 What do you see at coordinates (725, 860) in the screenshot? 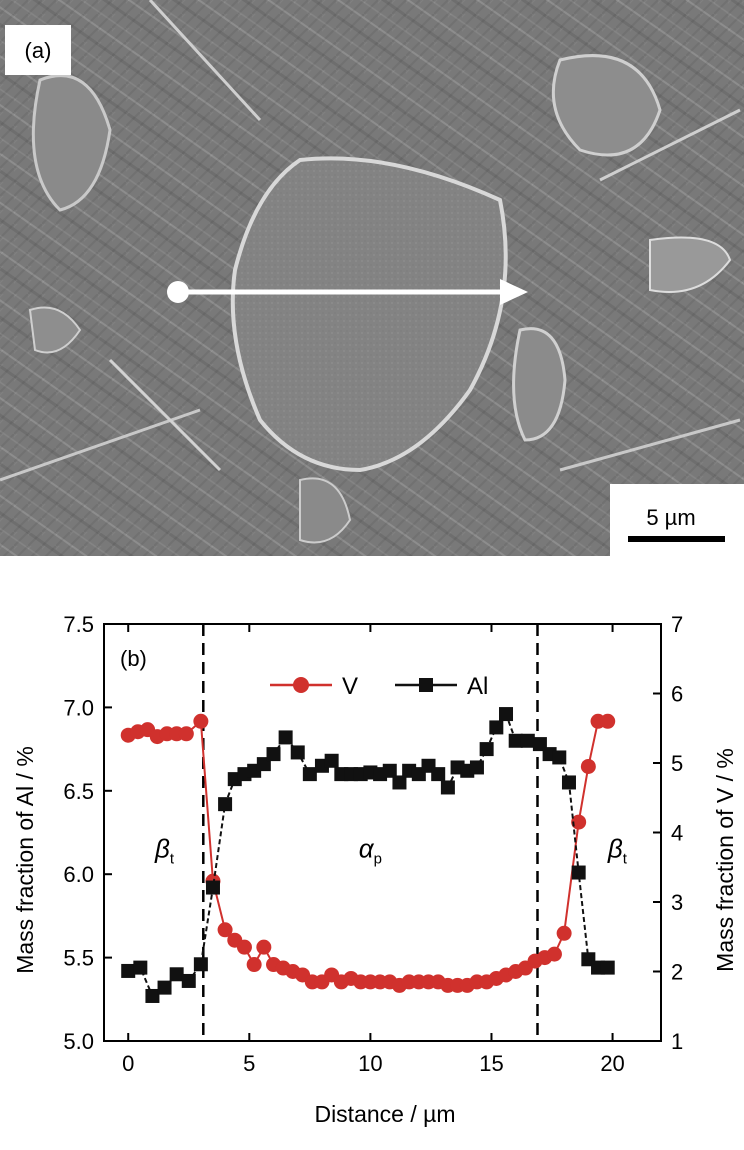
I see `y-axis-right-label: Mass fraction of V / %` at bounding box center [725, 860].